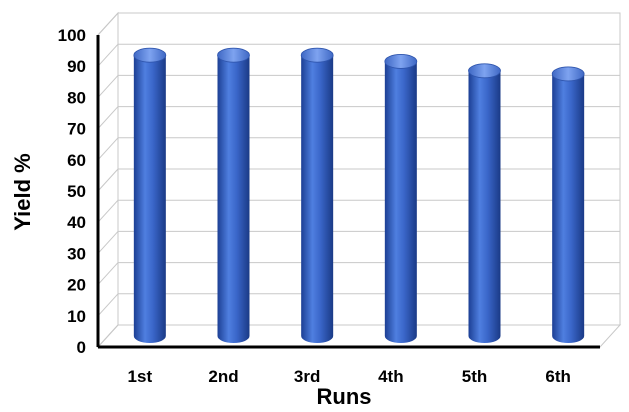  What do you see at coordinates (76, 97) in the screenshot?
I see `y-tick-label: 80` at bounding box center [76, 97].